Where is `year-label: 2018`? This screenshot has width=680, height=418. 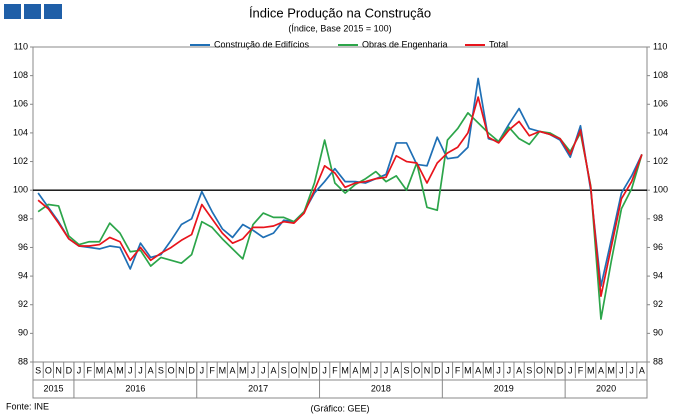 year-label: 2018 is located at coordinates (381, 388).